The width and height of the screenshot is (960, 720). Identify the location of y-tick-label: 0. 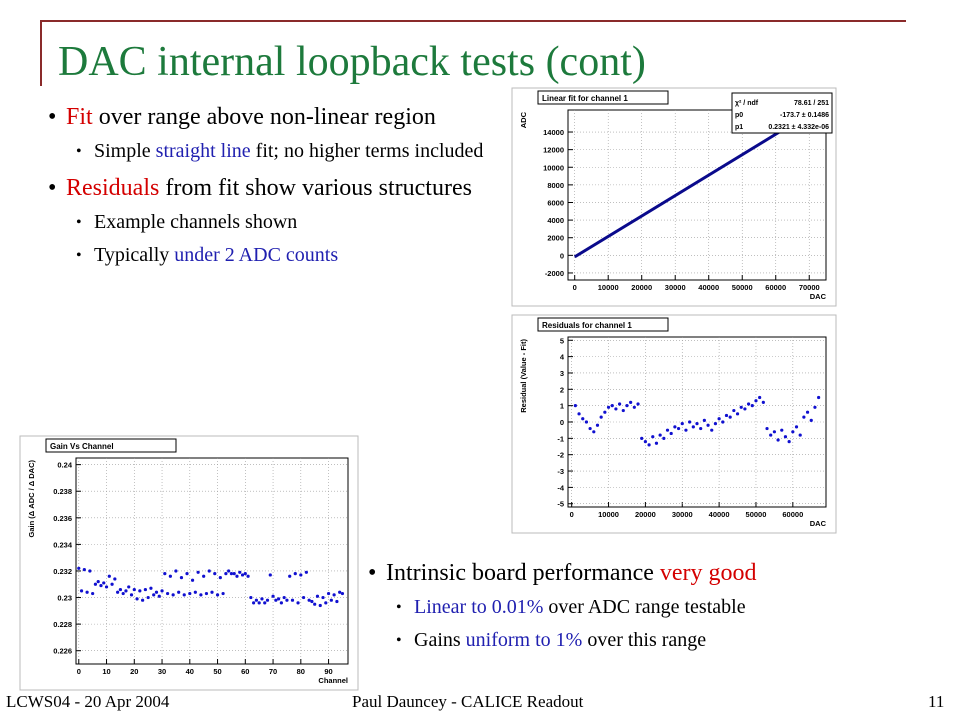
(562, 422).